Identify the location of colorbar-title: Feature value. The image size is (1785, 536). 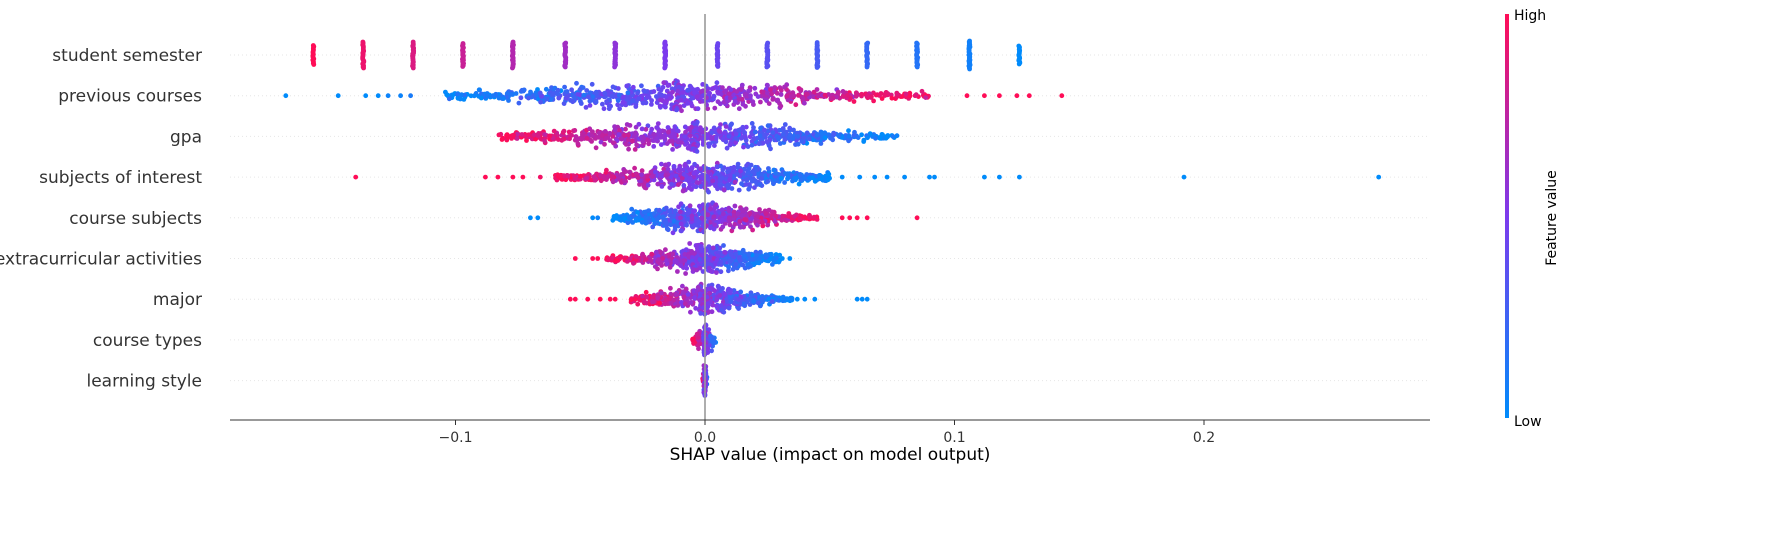
(1552, 218).